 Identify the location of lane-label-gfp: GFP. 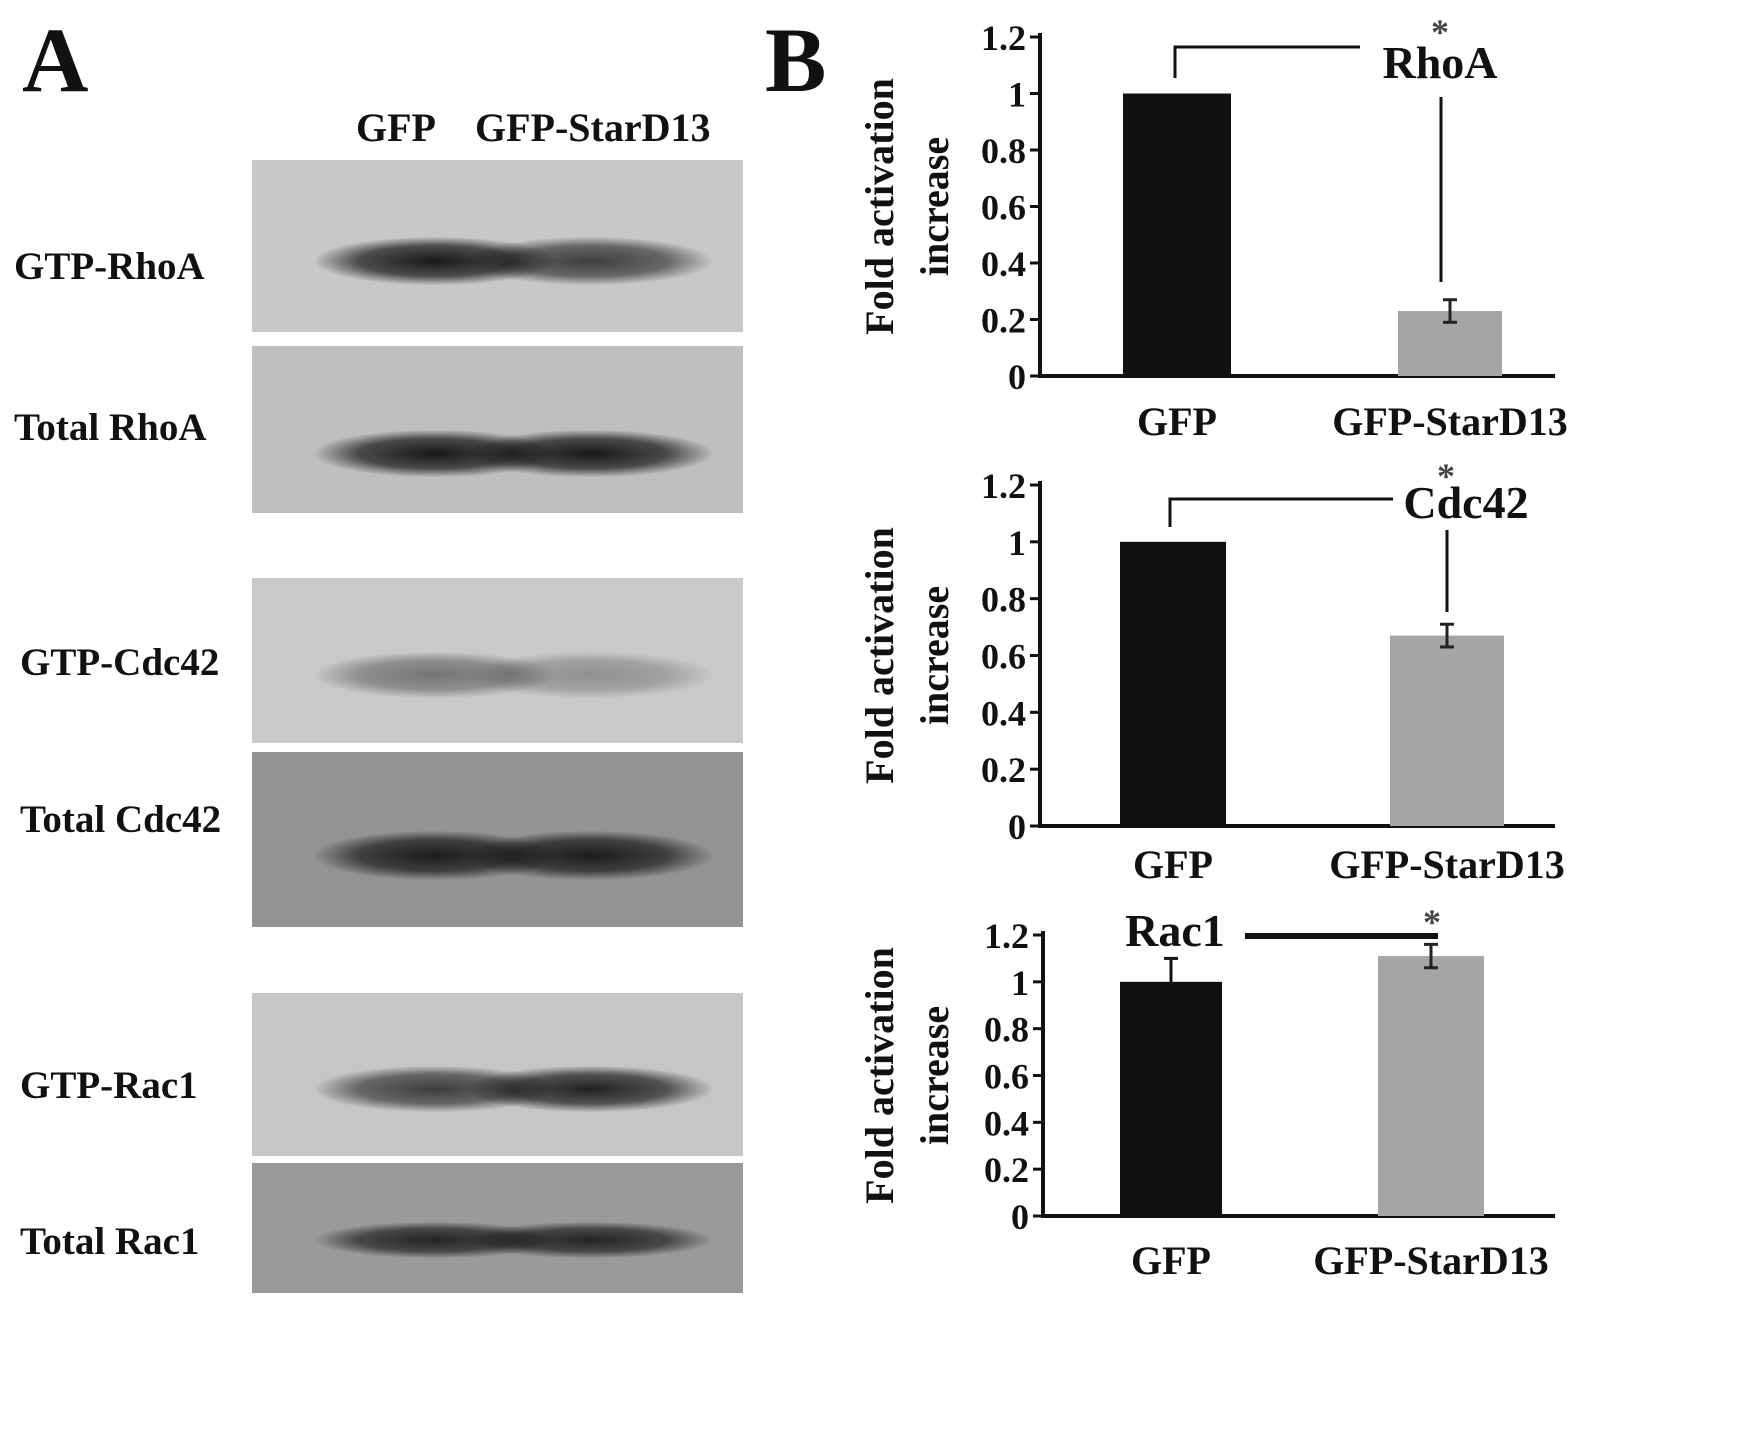
(396, 127).